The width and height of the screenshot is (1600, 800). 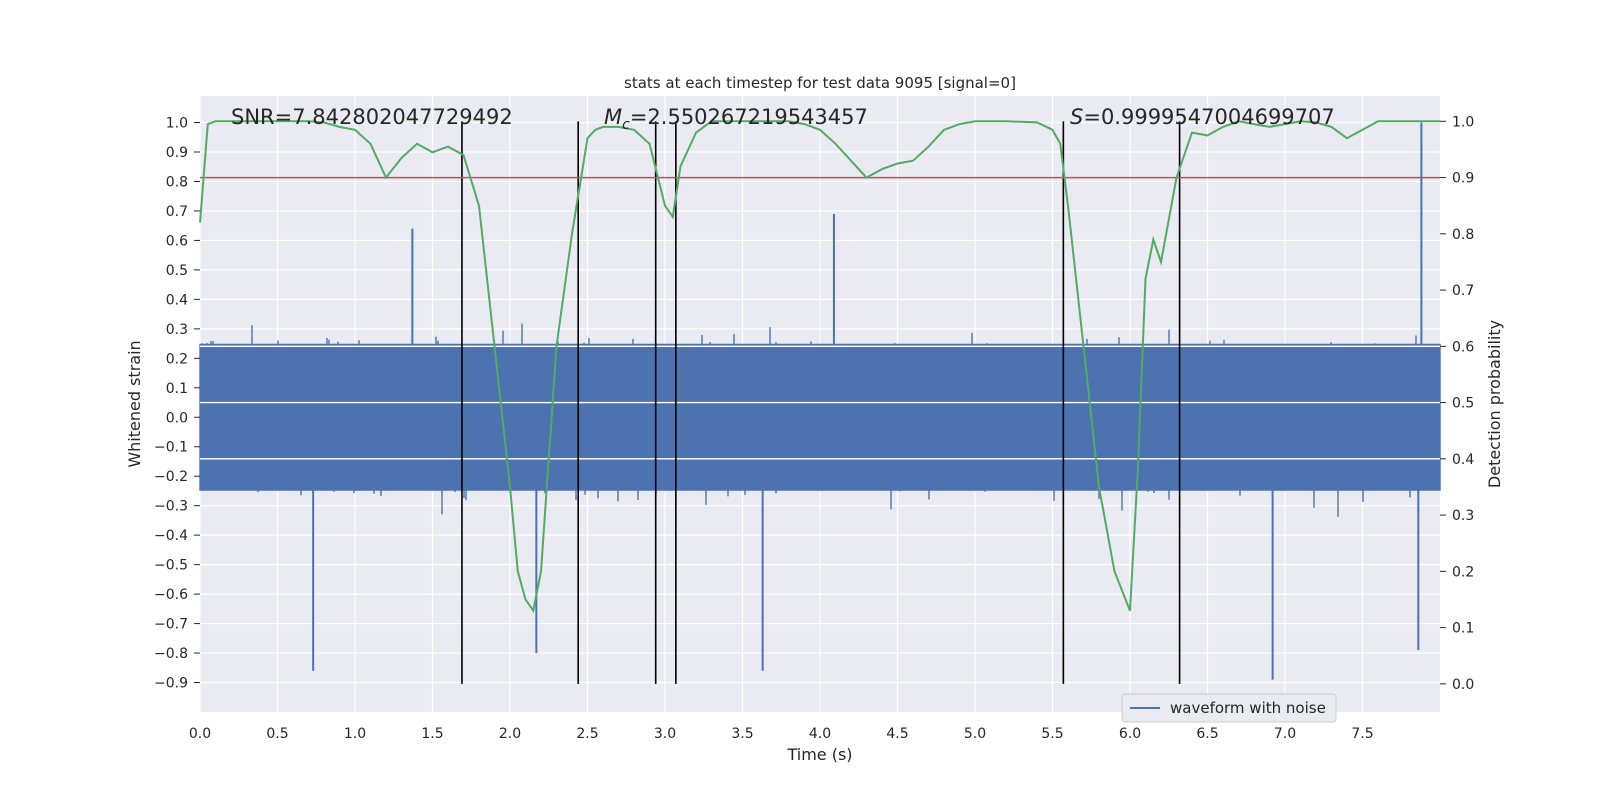 I want to click on chirp-mass-annotation: Mc=2.550267219543457, so click(x=736, y=119).